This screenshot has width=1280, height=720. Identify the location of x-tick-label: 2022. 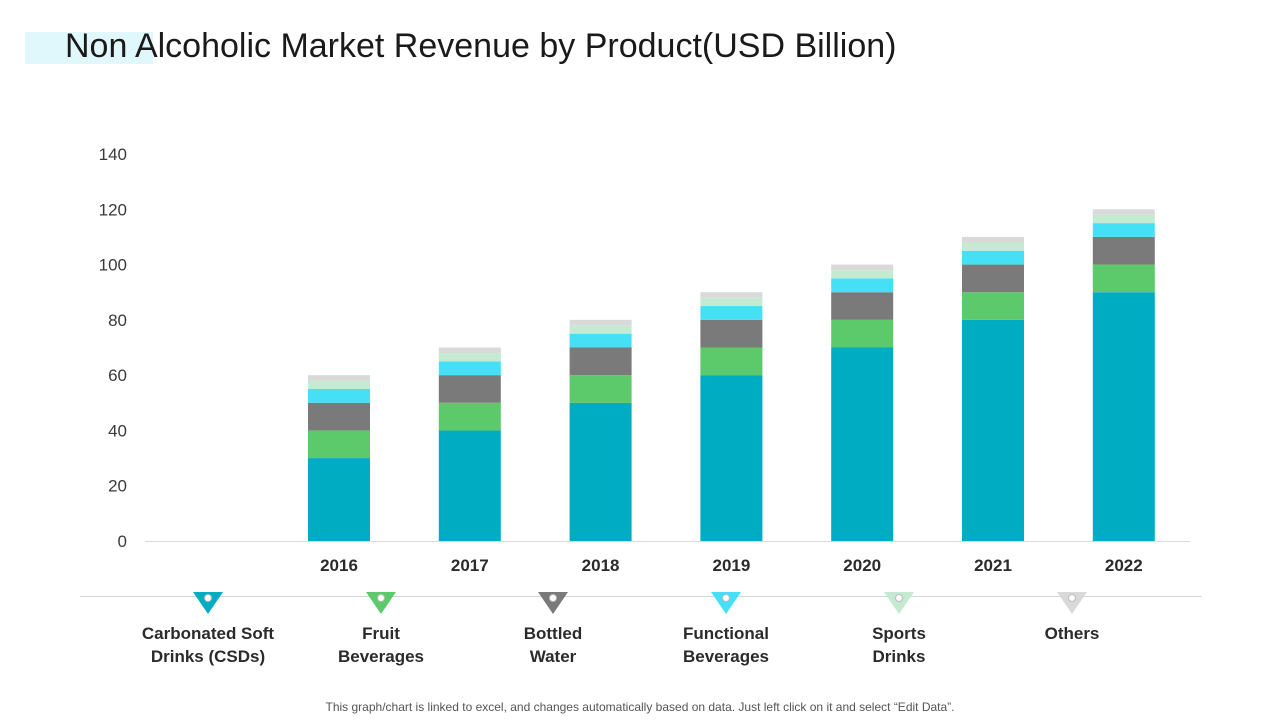
(1124, 565).